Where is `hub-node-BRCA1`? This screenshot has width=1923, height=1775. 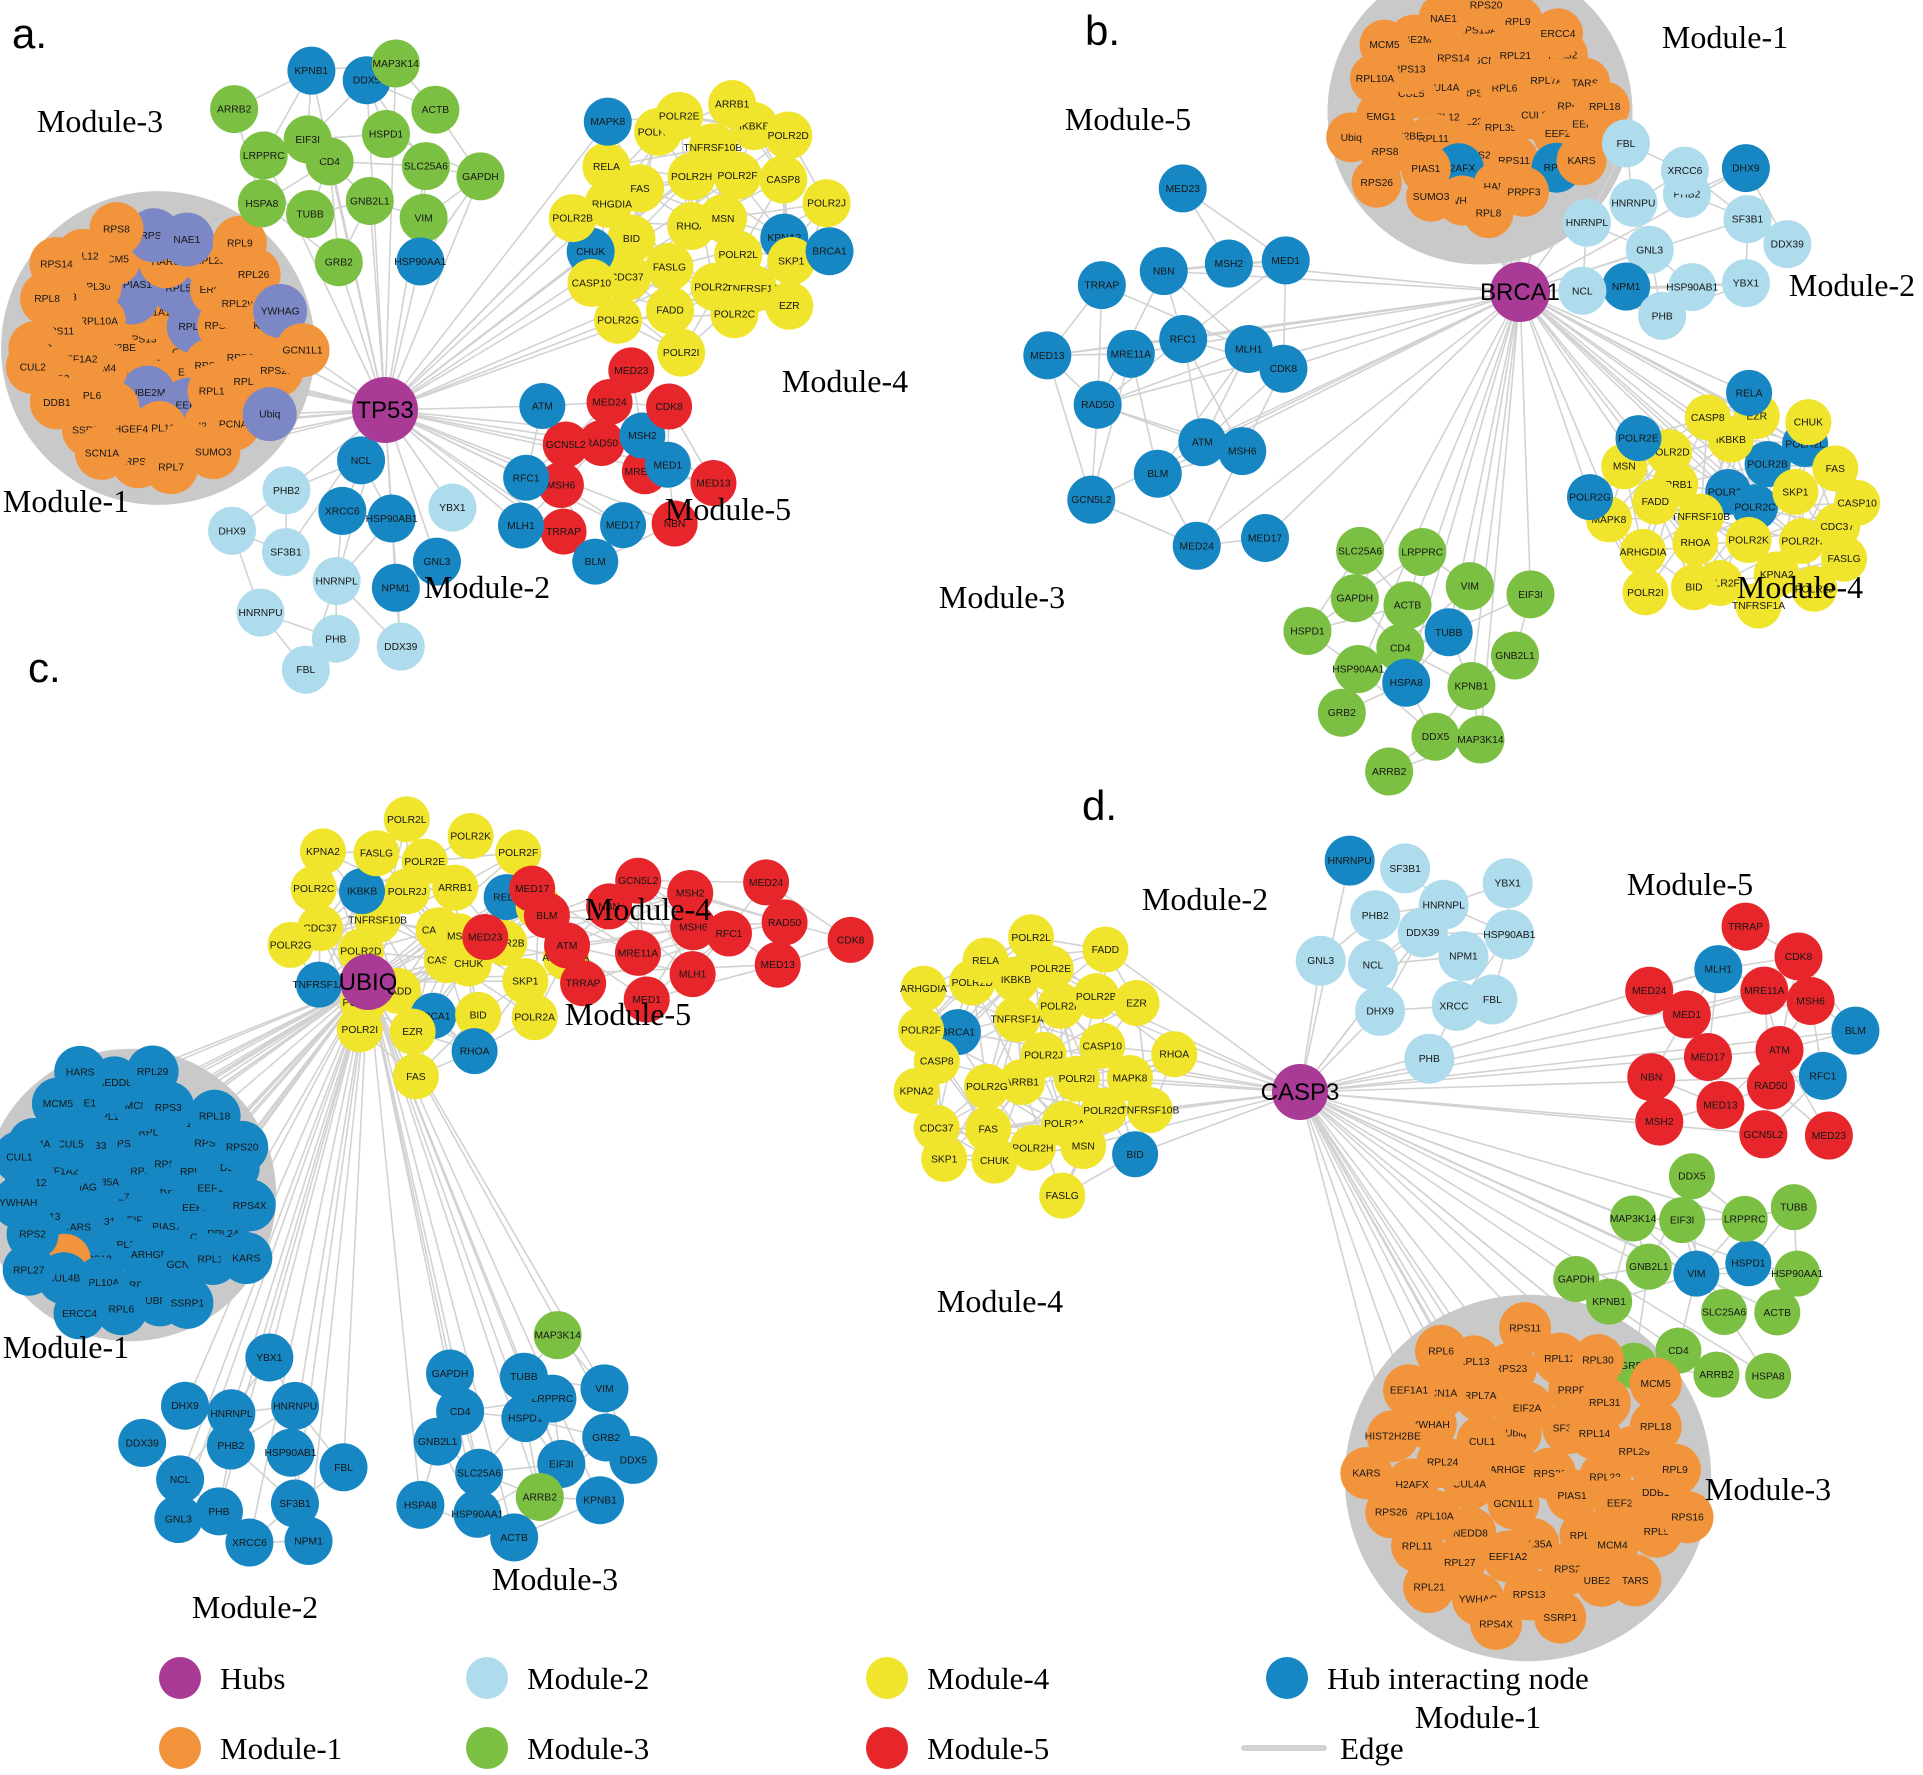
hub-node-BRCA1 is located at coordinates (1520, 292).